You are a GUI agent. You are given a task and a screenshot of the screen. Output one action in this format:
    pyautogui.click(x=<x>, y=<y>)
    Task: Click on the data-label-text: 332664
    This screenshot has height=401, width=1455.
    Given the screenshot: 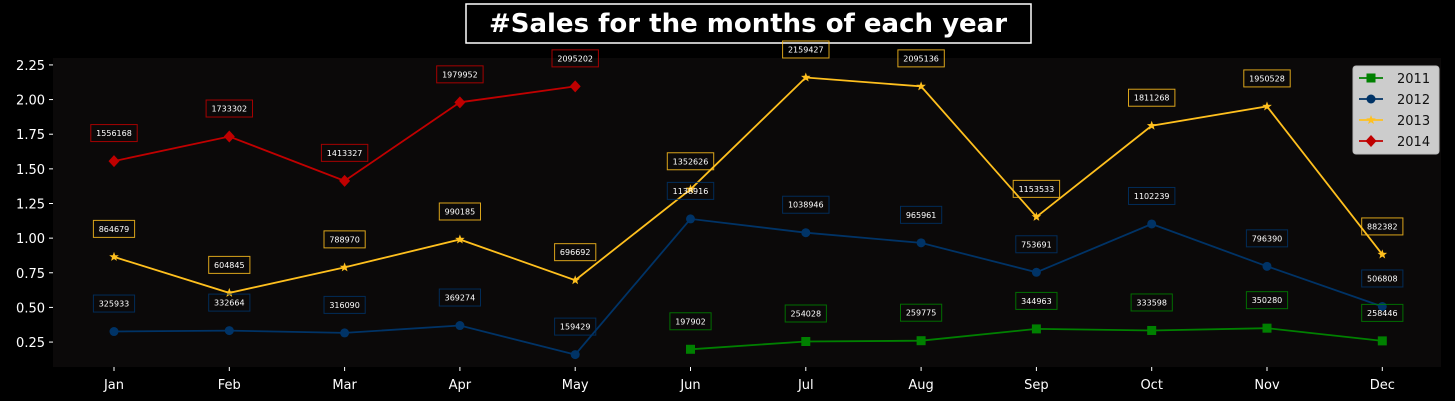 What is the action you would take?
    pyautogui.click(x=229, y=303)
    